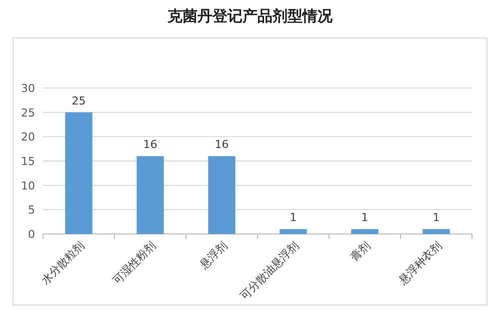 The width and height of the screenshot is (500, 326). What do you see at coordinates (270, 270) in the screenshot?
I see `x-tick-label: 可分散油悬浮剂` at bounding box center [270, 270].